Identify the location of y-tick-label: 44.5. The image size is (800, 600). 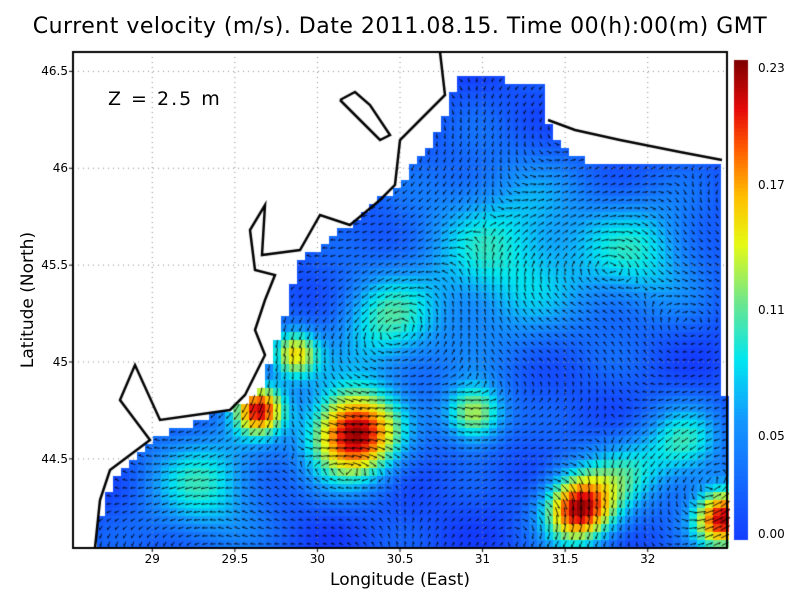
(54, 458).